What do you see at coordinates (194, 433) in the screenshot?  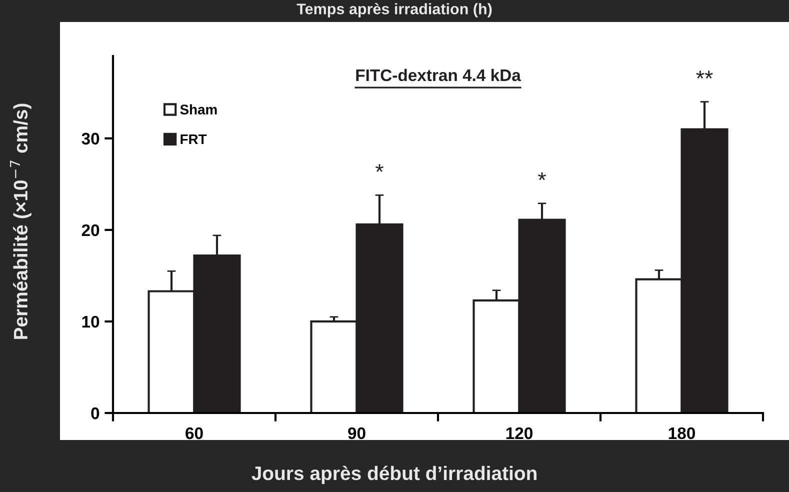 I see `x-tick-label: 60` at bounding box center [194, 433].